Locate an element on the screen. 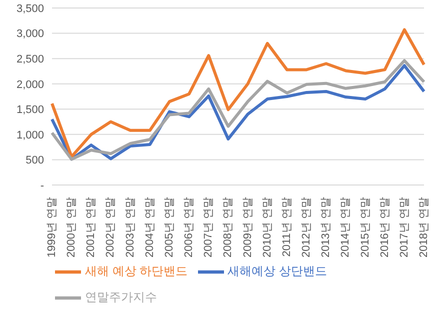  x-tick-label: 2009년 연말 is located at coordinates (248, 227).